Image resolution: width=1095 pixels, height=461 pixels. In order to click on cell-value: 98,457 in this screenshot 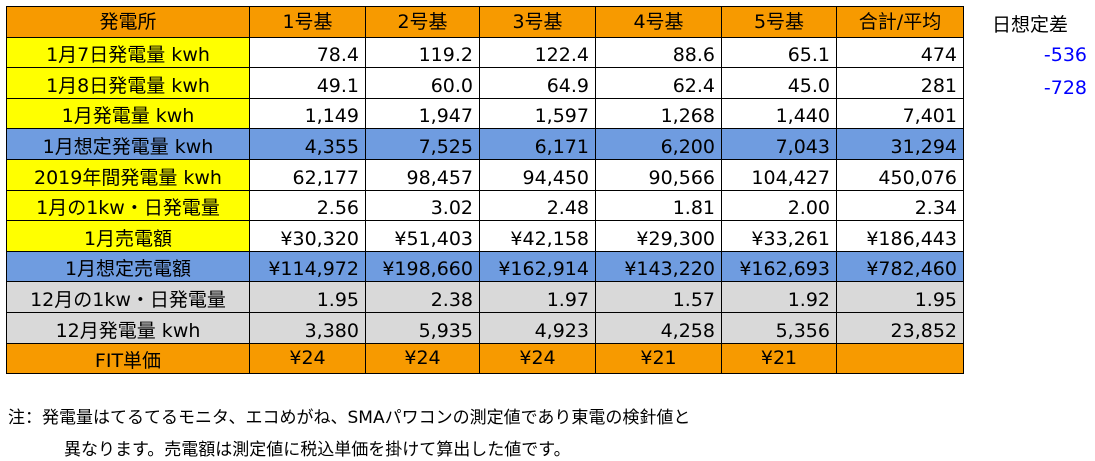, I will do `click(422, 174)`.